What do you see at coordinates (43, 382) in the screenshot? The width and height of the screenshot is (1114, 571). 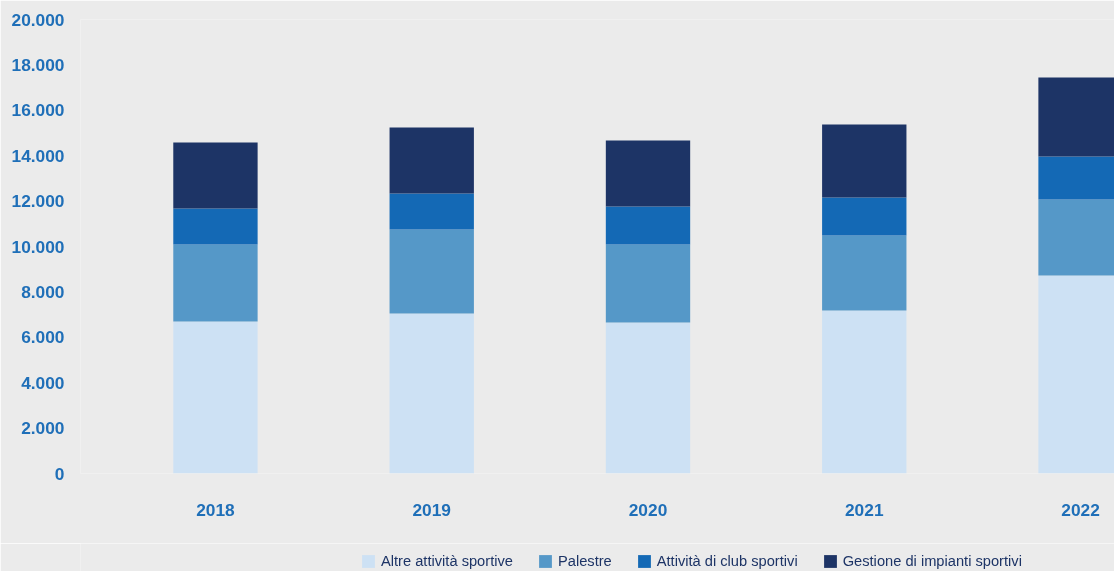 I see `y-tick-label: 4.000` at bounding box center [43, 382].